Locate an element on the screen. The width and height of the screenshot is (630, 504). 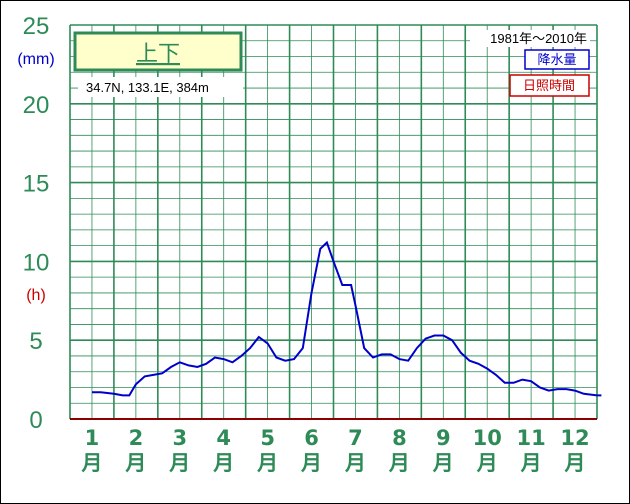
y-unit-sunshine: (h) is located at coordinates (36, 295).